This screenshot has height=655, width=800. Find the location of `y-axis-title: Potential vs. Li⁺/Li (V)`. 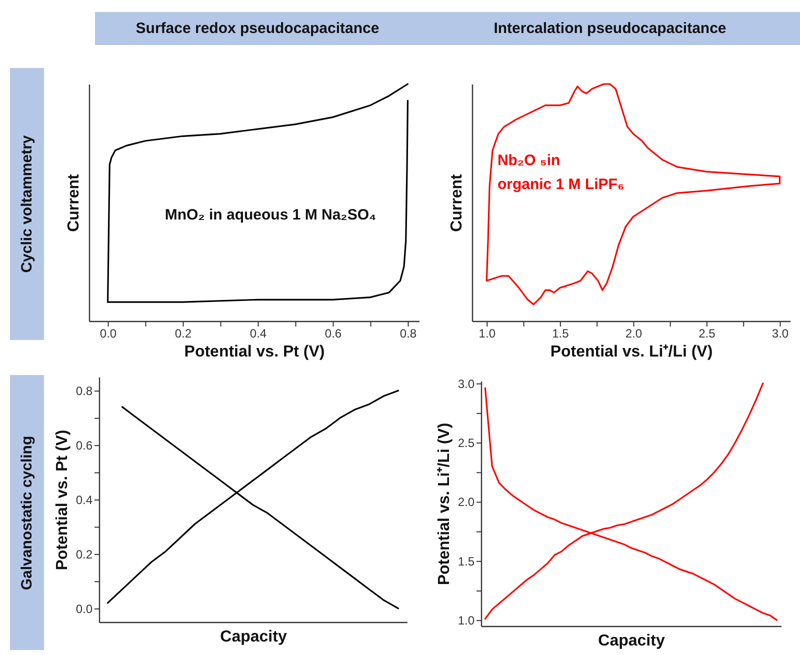

y-axis-title: Potential vs. Li⁺/Li (V) is located at coordinates (444, 504).